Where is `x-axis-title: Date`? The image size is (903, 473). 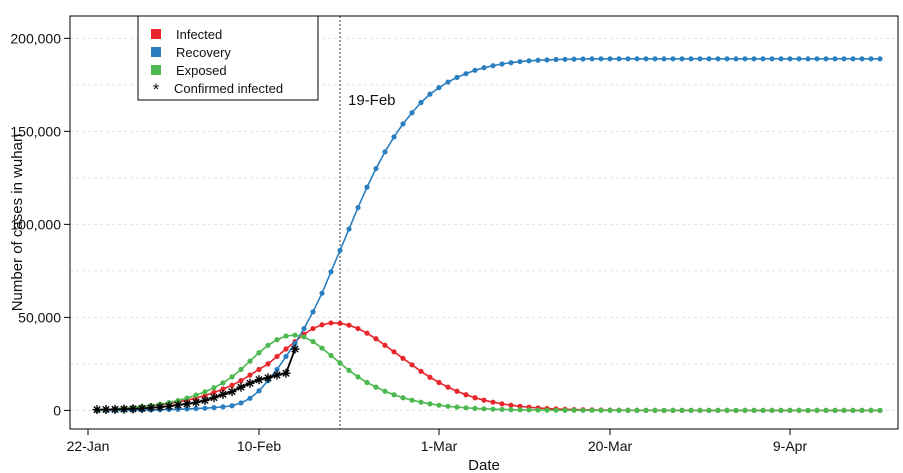
x-axis-title: Date is located at coordinates (484, 465).